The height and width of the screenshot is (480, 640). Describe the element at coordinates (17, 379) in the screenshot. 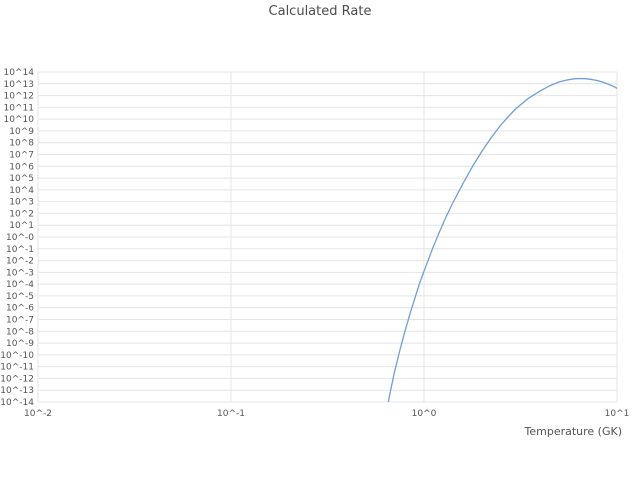

I see `y-tick-label: 10^-12` at that location.